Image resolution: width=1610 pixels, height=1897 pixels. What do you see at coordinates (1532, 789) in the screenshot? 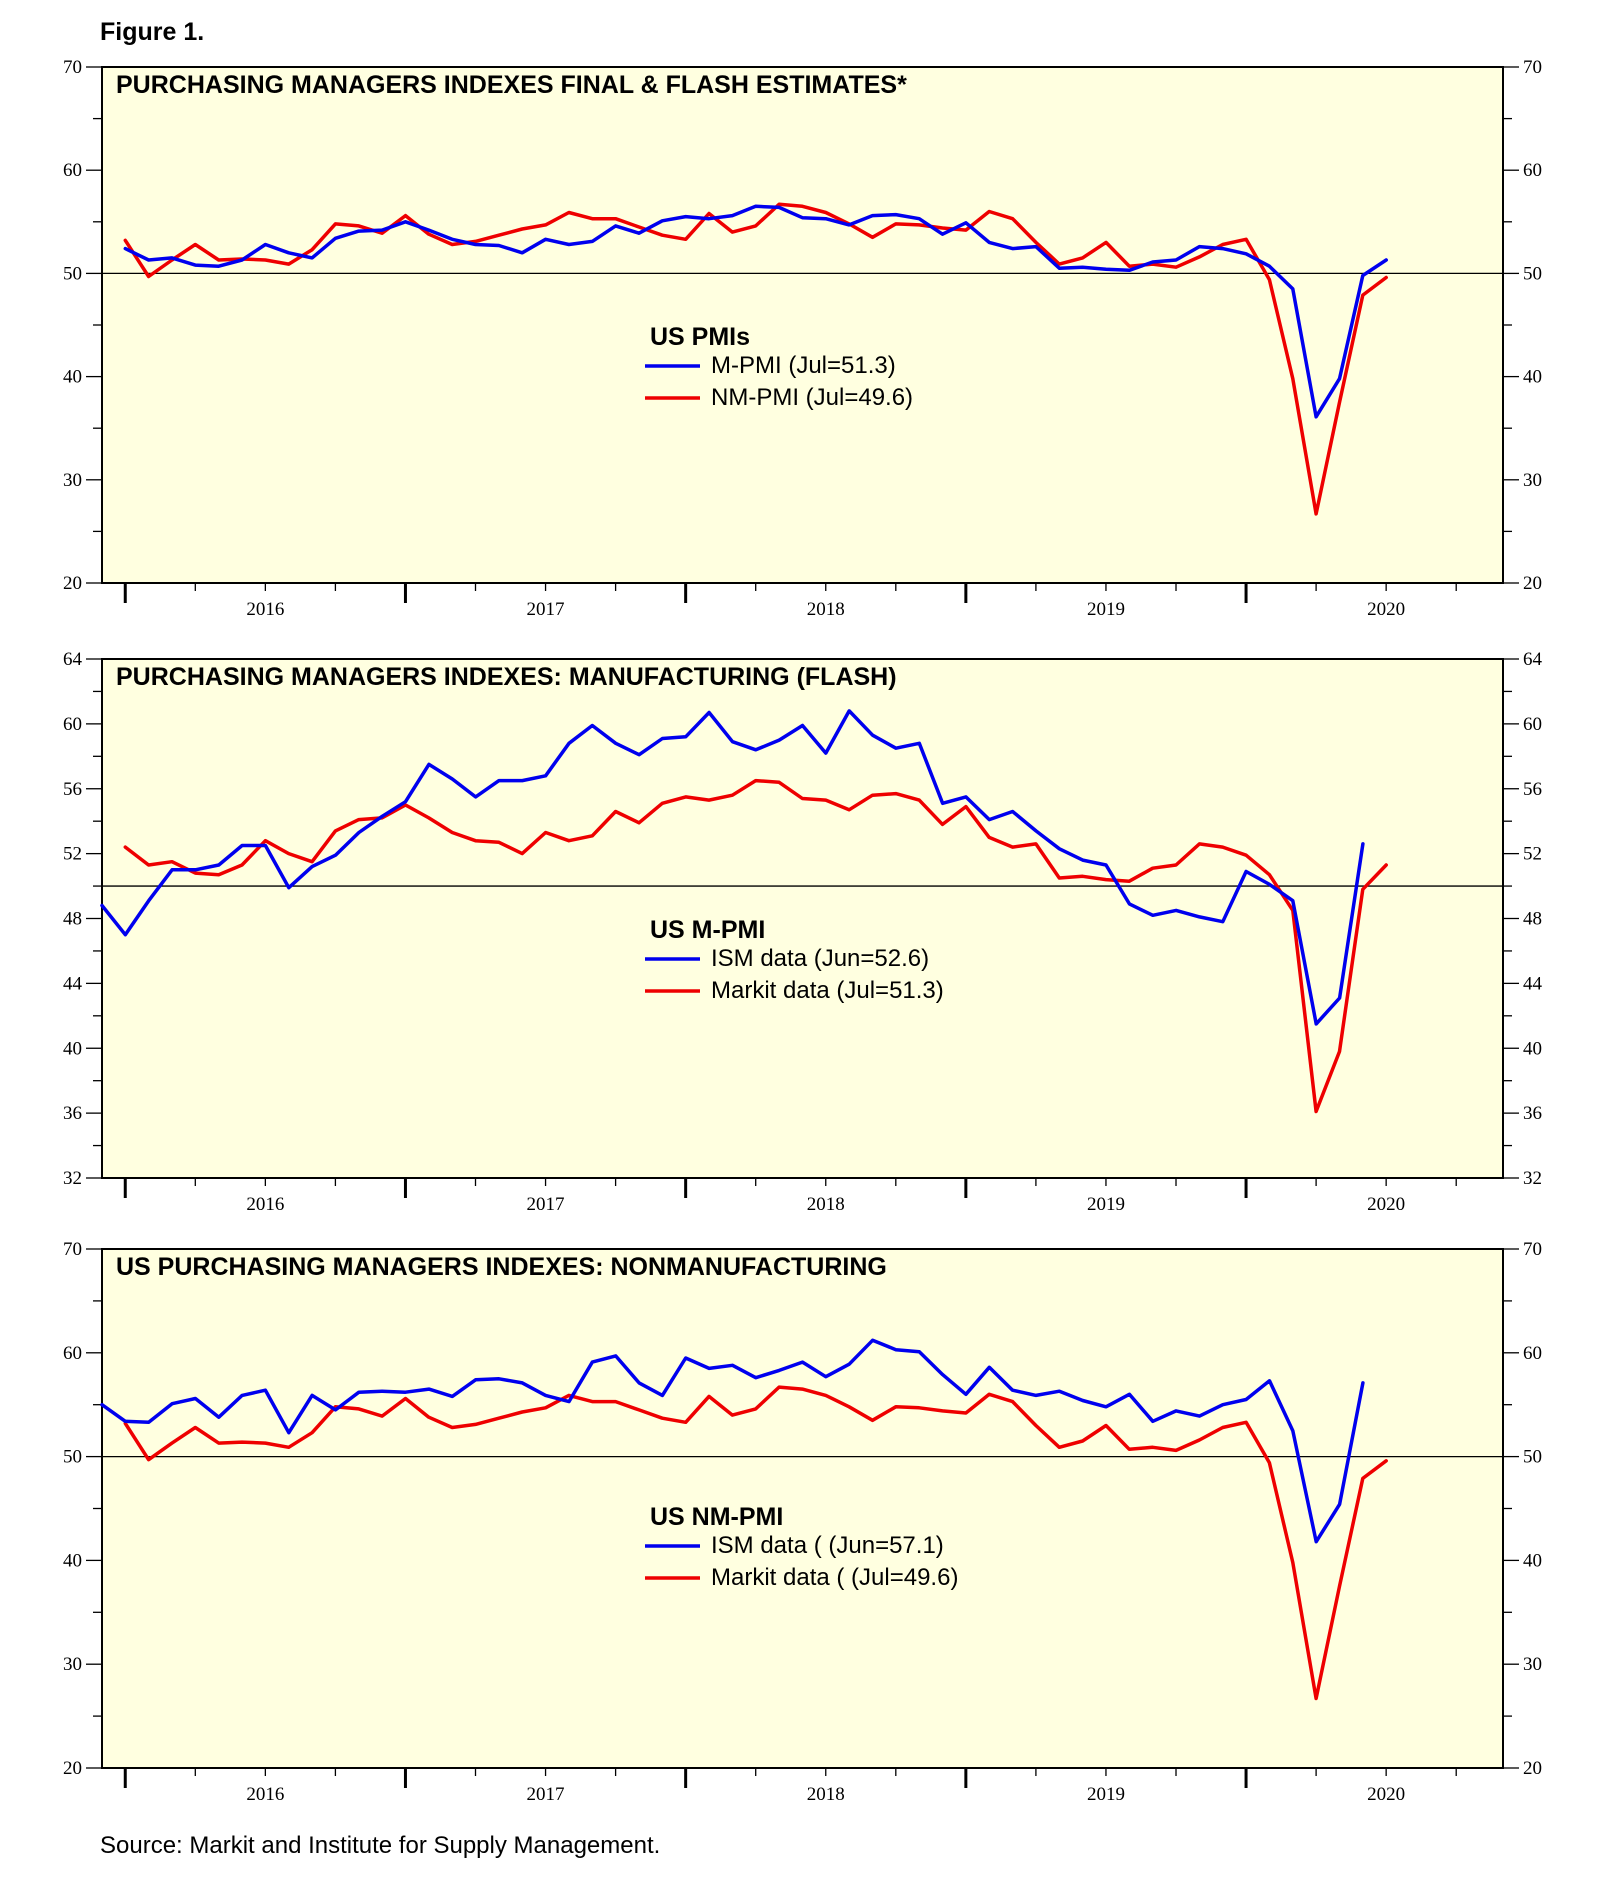
I see `y-tick-label-right: 56` at bounding box center [1532, 789].